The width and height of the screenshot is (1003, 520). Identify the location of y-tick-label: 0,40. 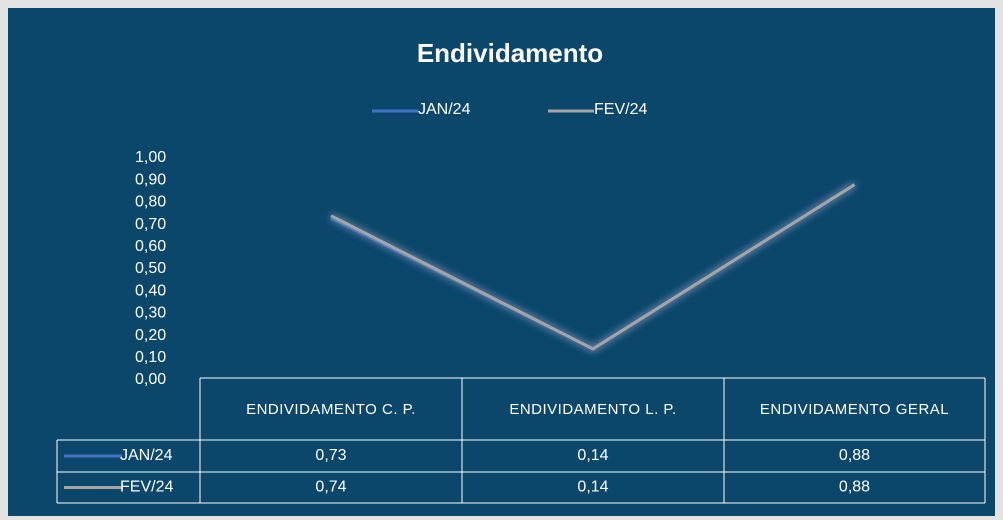
(150, 290).